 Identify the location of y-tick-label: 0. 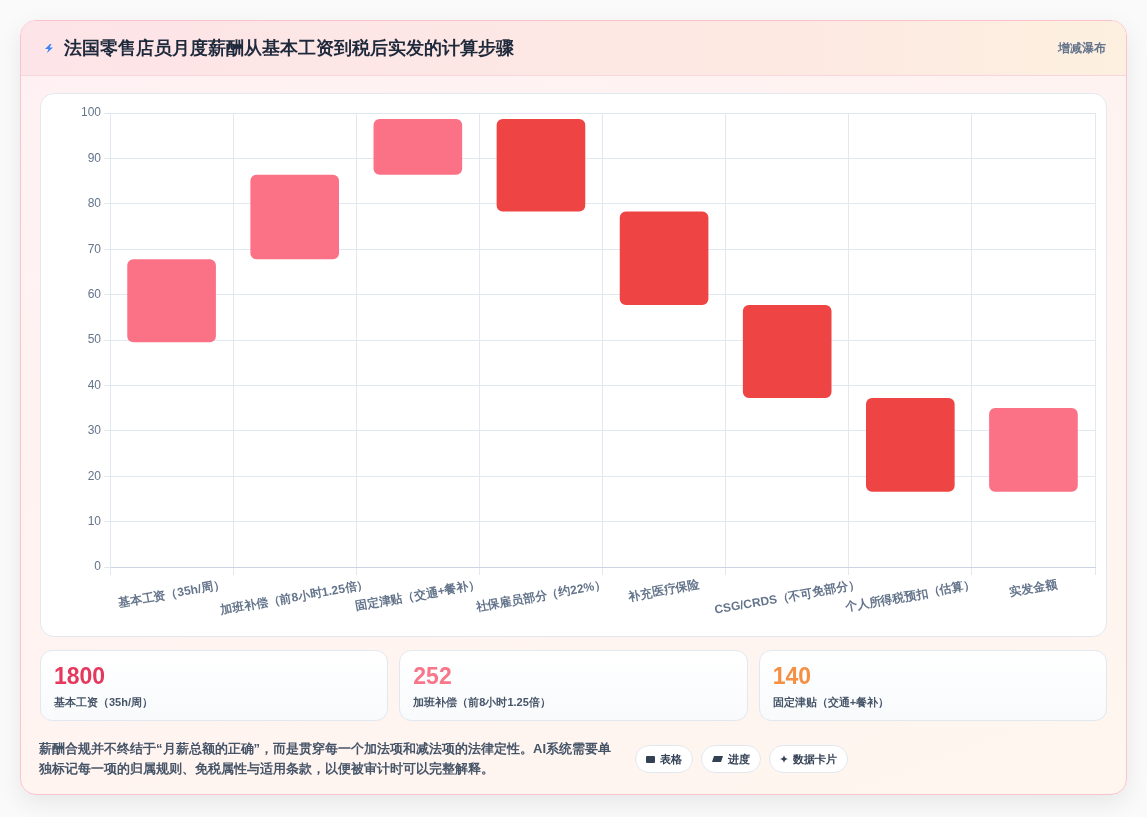
(98, 566).